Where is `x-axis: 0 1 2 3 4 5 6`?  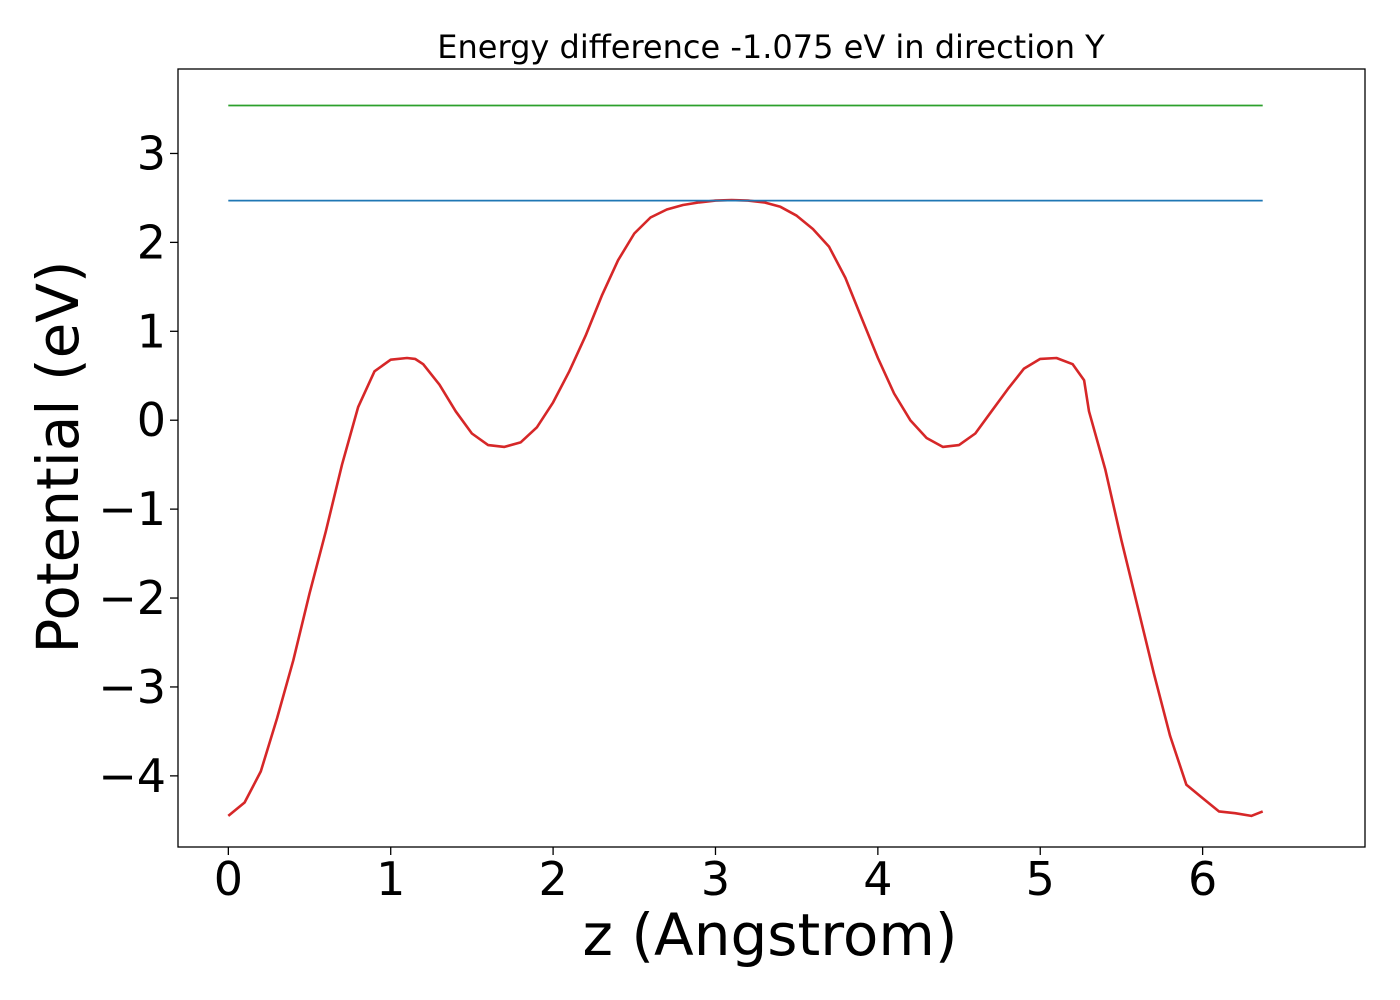 x-axis: 0 1 2 3 4 5 6 is located at coordinates (715, 876).